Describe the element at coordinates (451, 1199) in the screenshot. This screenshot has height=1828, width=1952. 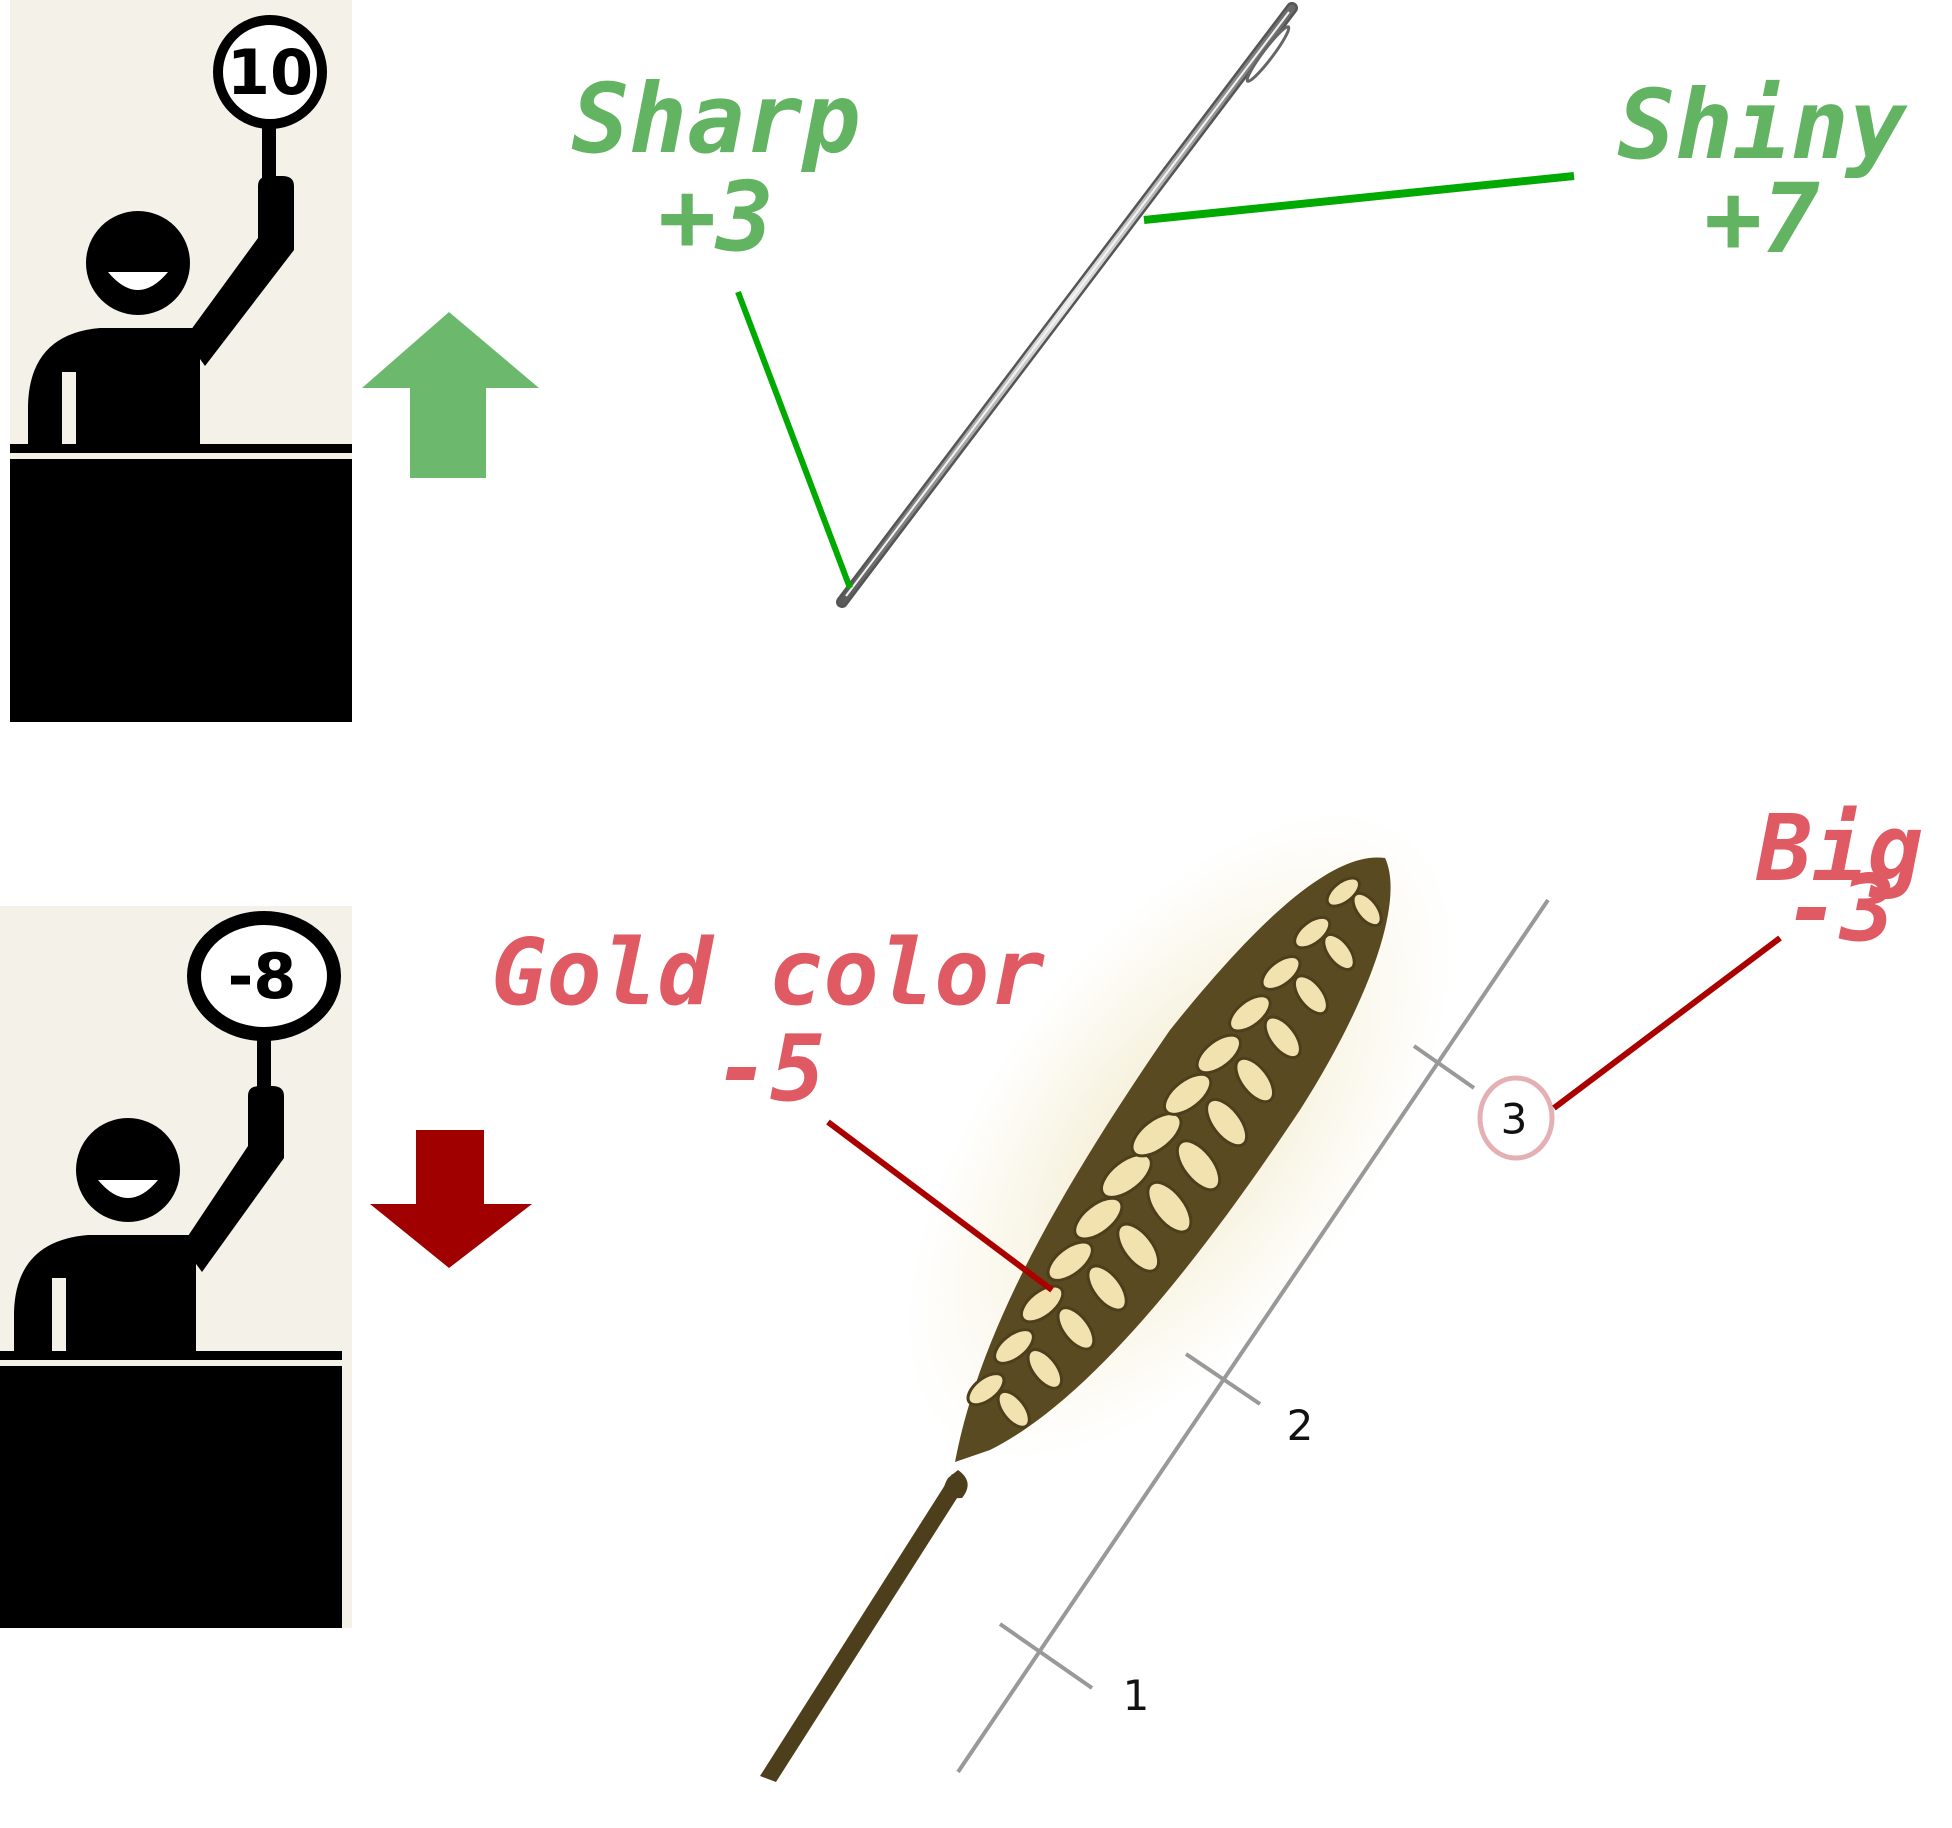
I see `down-arrow-icon` at that location.